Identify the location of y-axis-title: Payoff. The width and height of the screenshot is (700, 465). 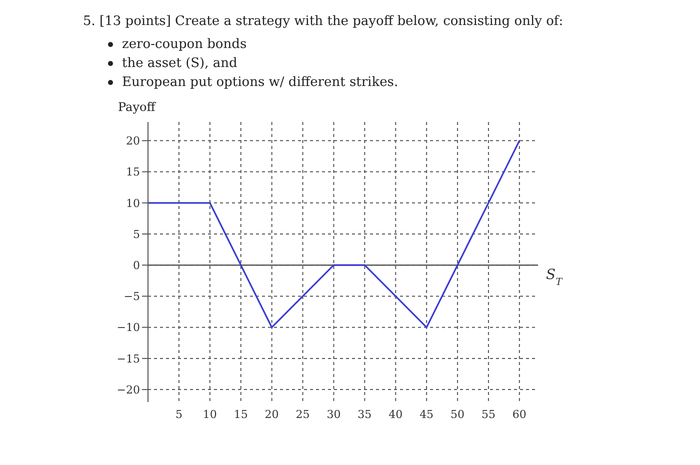
(137, 108).